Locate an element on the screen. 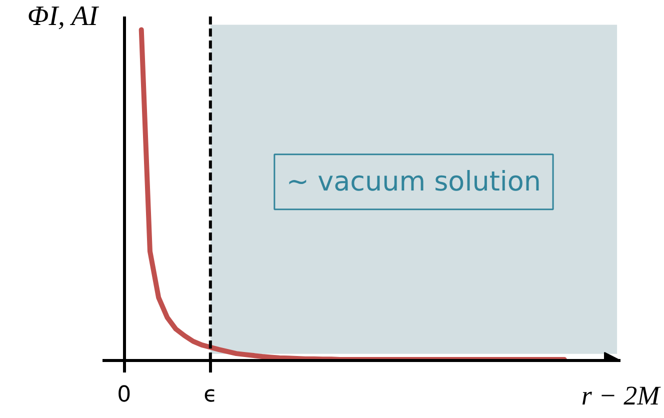 Image resolution: width=664 pixels, height=418 pixels. x-tick-label: 0 is located at coordinates (124, 395).